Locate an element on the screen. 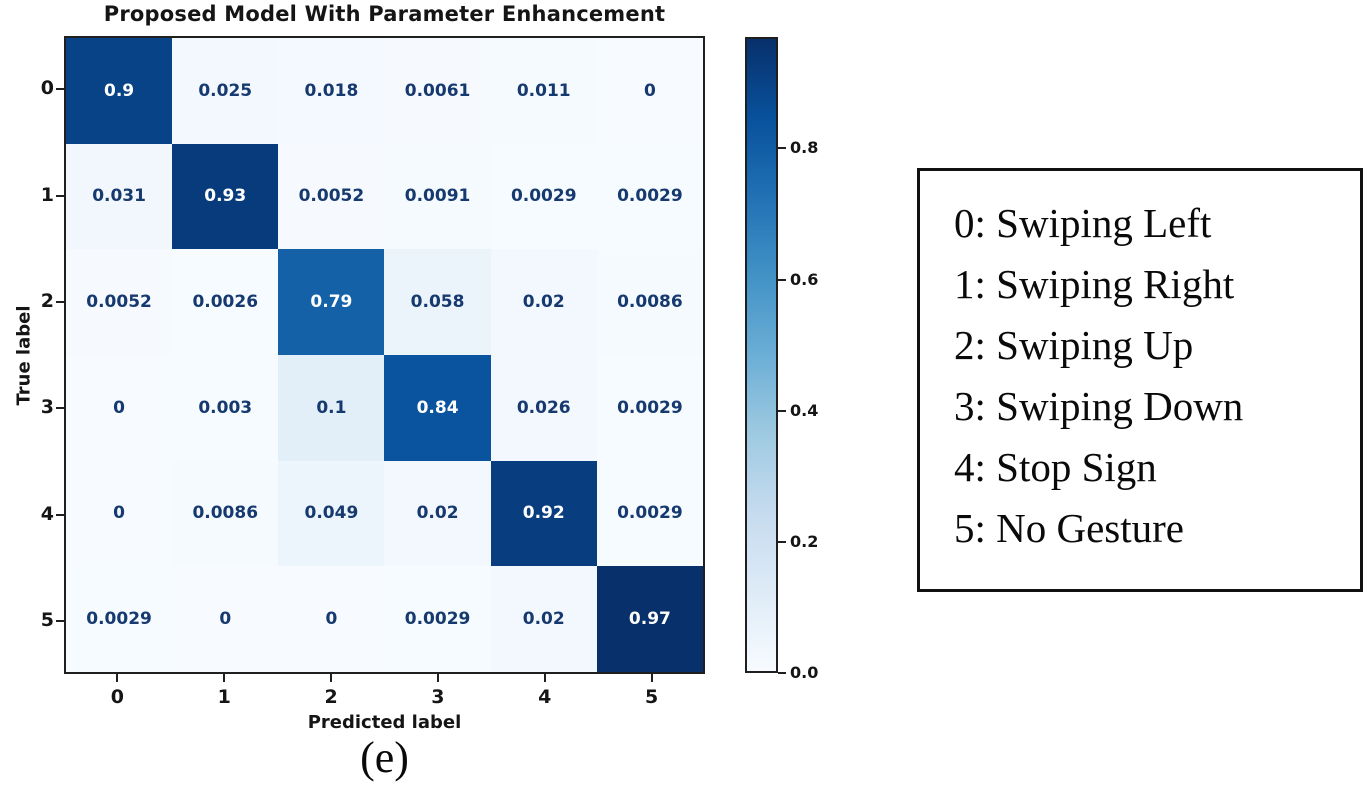  matrix-cell: 0.025 is located at coordinates (225, 91).